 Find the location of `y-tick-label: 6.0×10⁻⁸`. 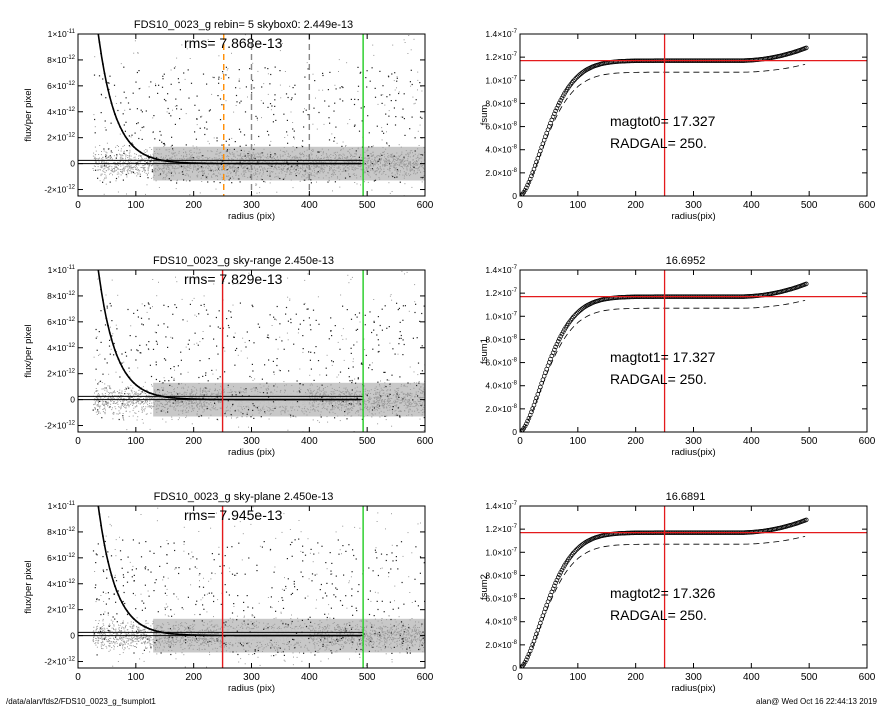

y-tick-label: 6.0×10⁻⁸ is located at coordinates (501, 127).